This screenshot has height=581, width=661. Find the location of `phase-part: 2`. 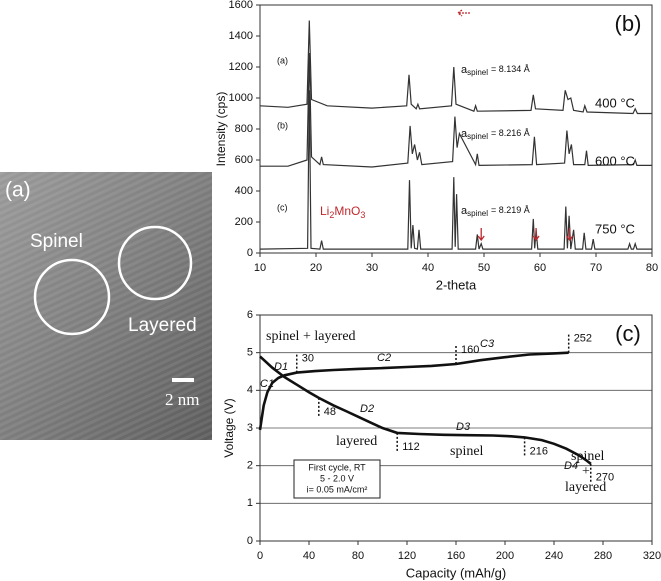

phase-part: 2 is located at coordinates (331, 215).